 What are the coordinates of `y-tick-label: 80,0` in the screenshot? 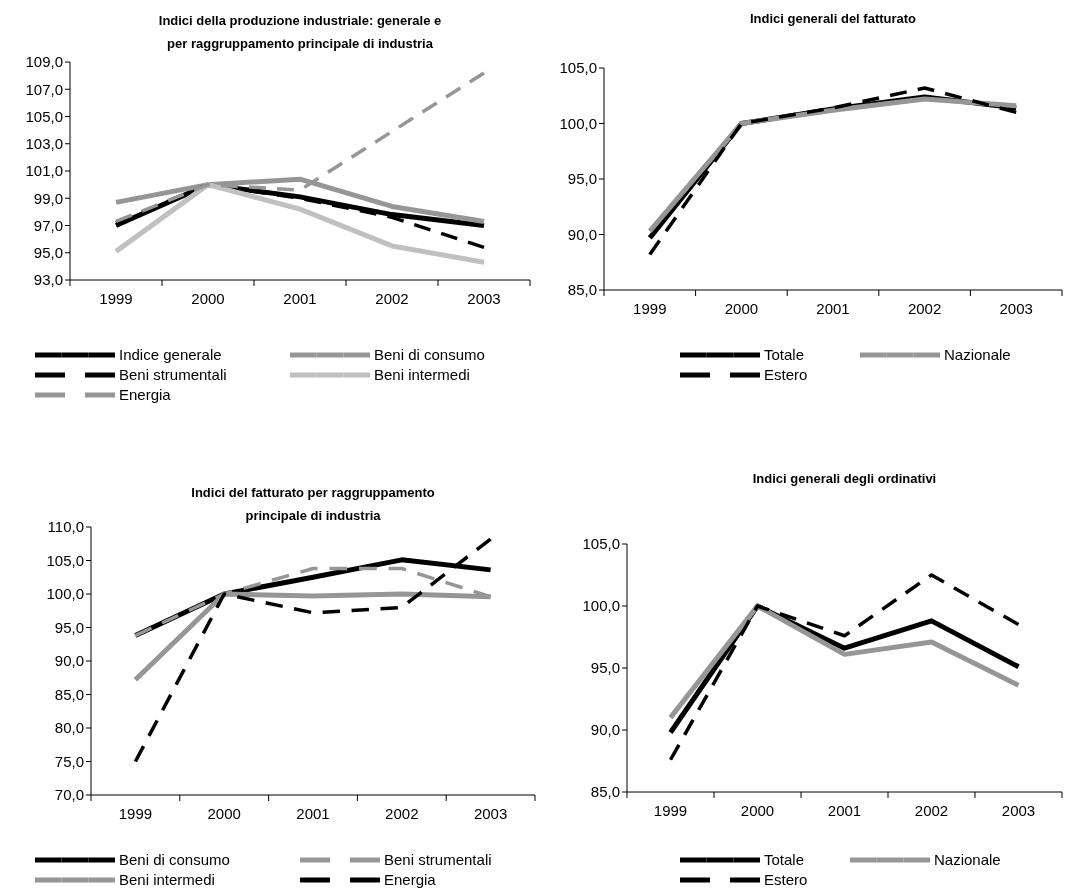 It's located at (69, 728).